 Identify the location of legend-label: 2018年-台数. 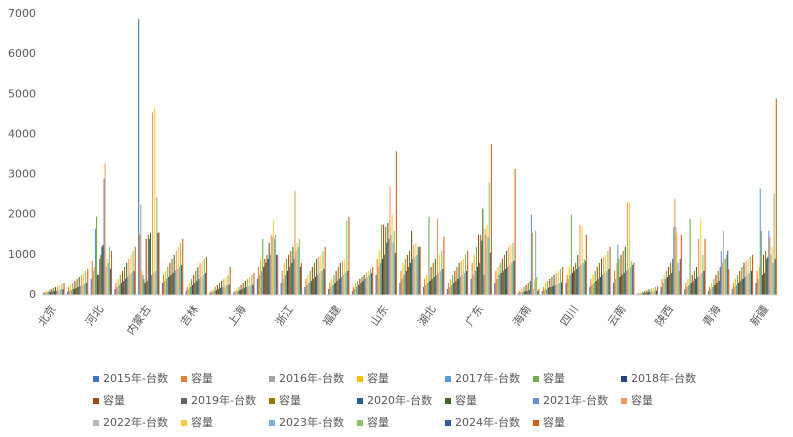
(663, 378).